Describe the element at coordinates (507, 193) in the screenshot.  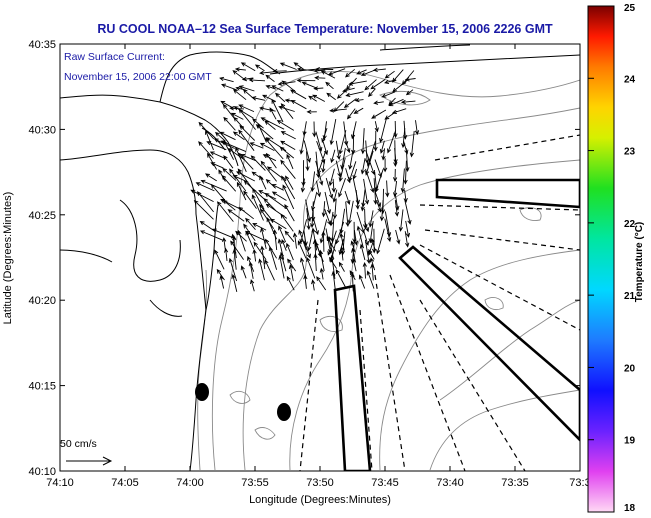
I see `beam-east` at that location.